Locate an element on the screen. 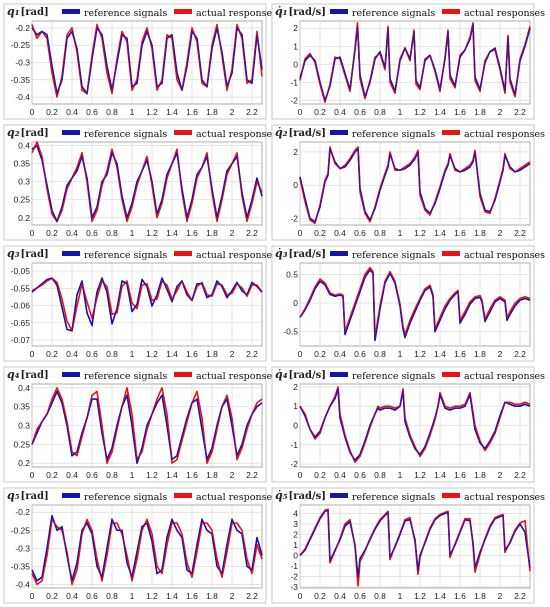  y-axis-label-variable: q₄ is located at coordinates (13, 374).